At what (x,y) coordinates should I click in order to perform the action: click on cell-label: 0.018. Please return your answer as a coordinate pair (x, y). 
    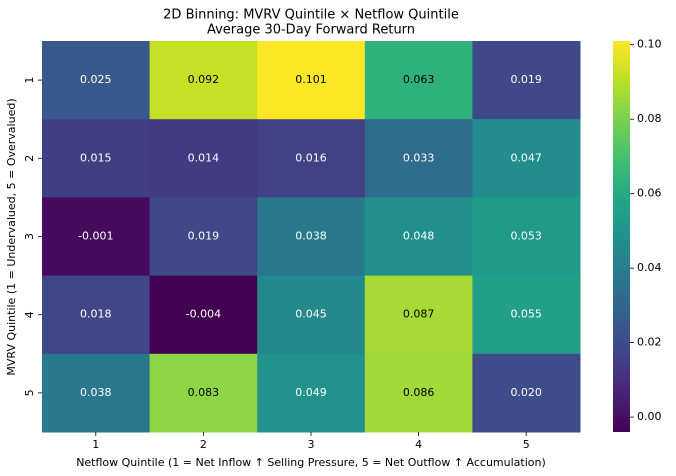
    Looking at the image, I should click on (96, 314).